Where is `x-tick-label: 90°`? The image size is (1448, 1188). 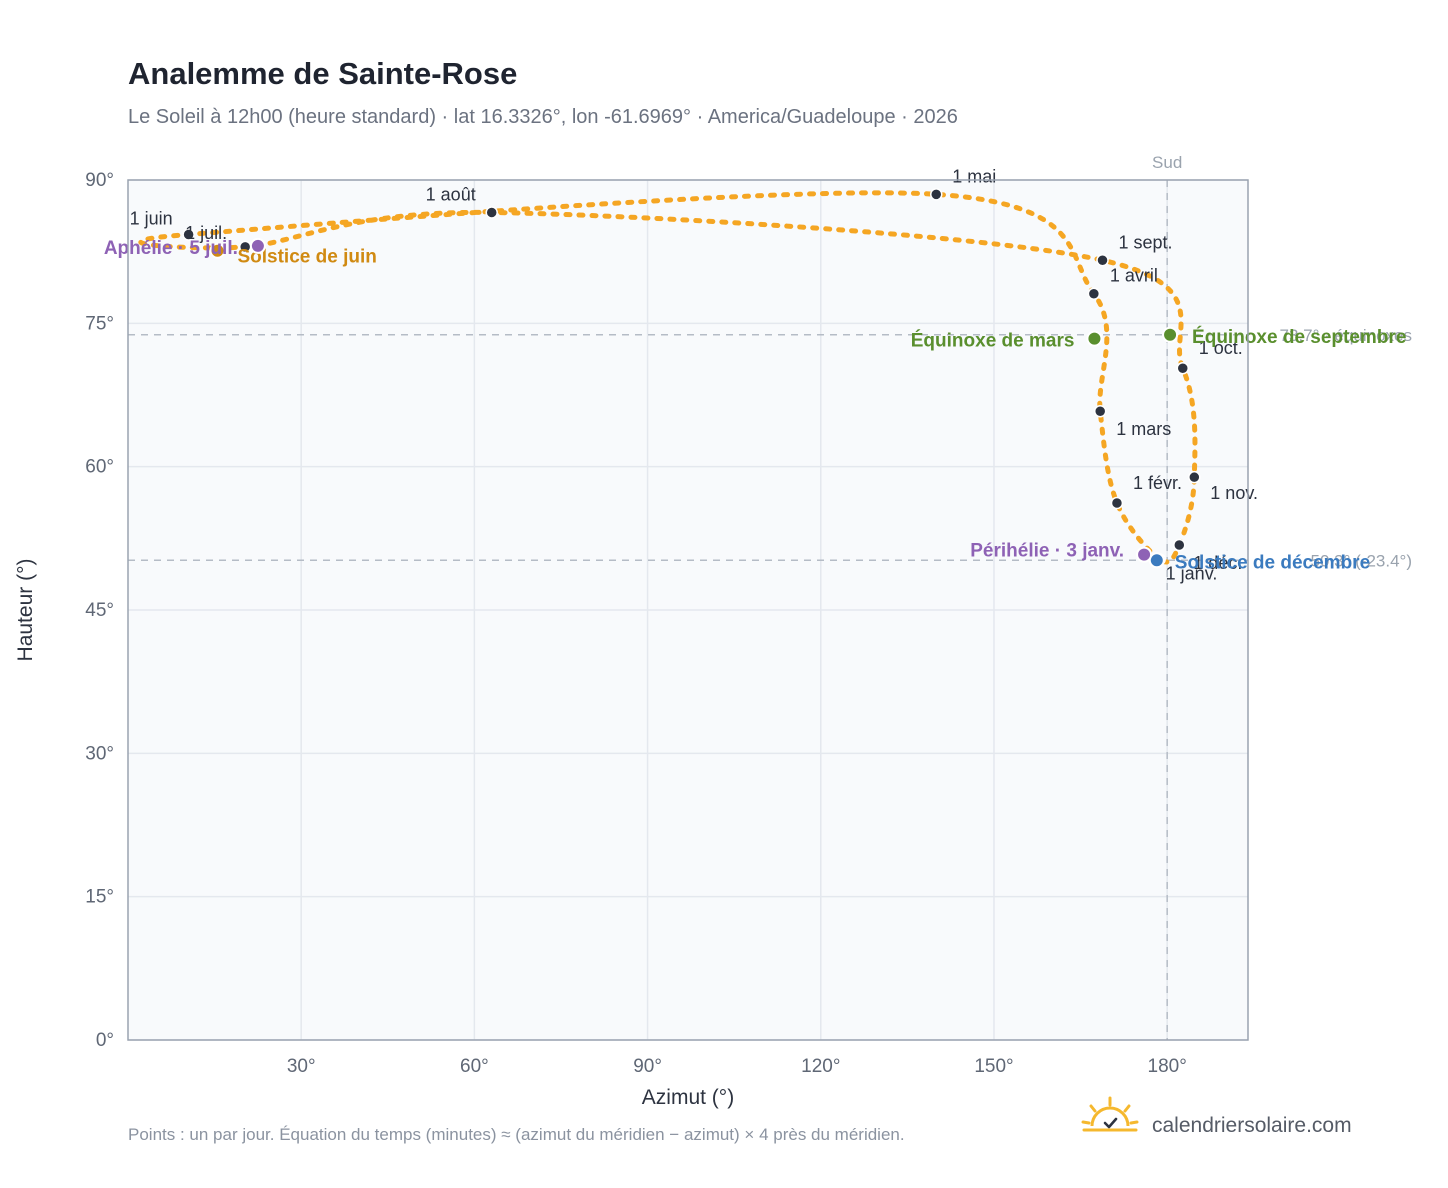 x-tick-label: 90° is located at coordinates (647, 1066).